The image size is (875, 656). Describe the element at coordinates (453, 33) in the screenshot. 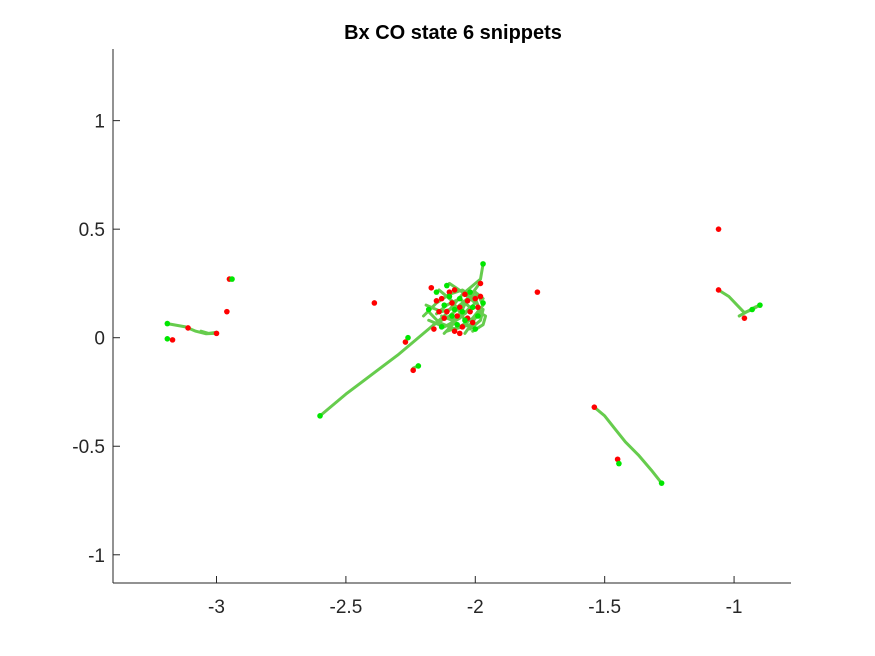

I see `chart-title: Bx CO state 6 snippets` at that location.